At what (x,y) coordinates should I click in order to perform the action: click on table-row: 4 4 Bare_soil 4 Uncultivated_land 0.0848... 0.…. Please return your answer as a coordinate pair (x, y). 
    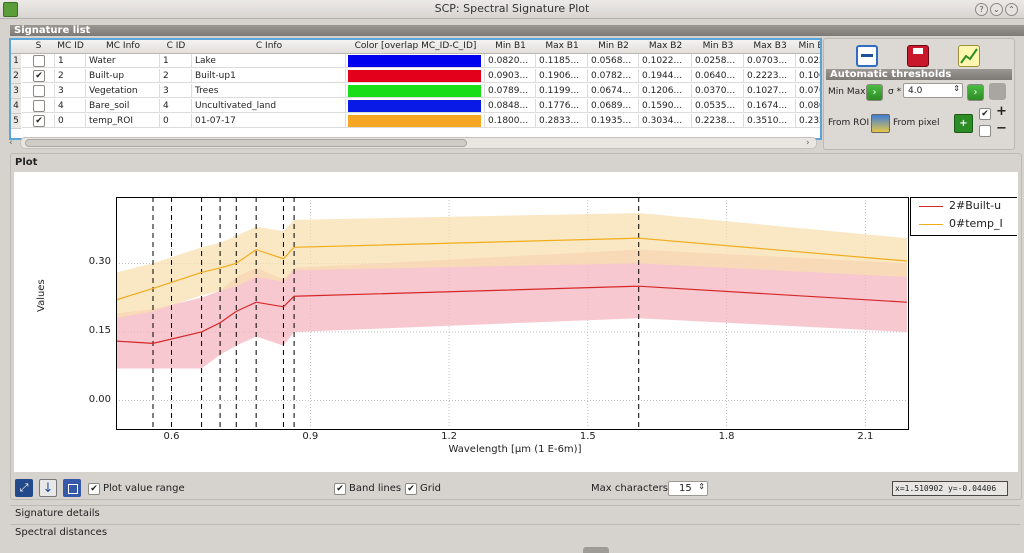
    Looking at the image, I should click on (415, 106).